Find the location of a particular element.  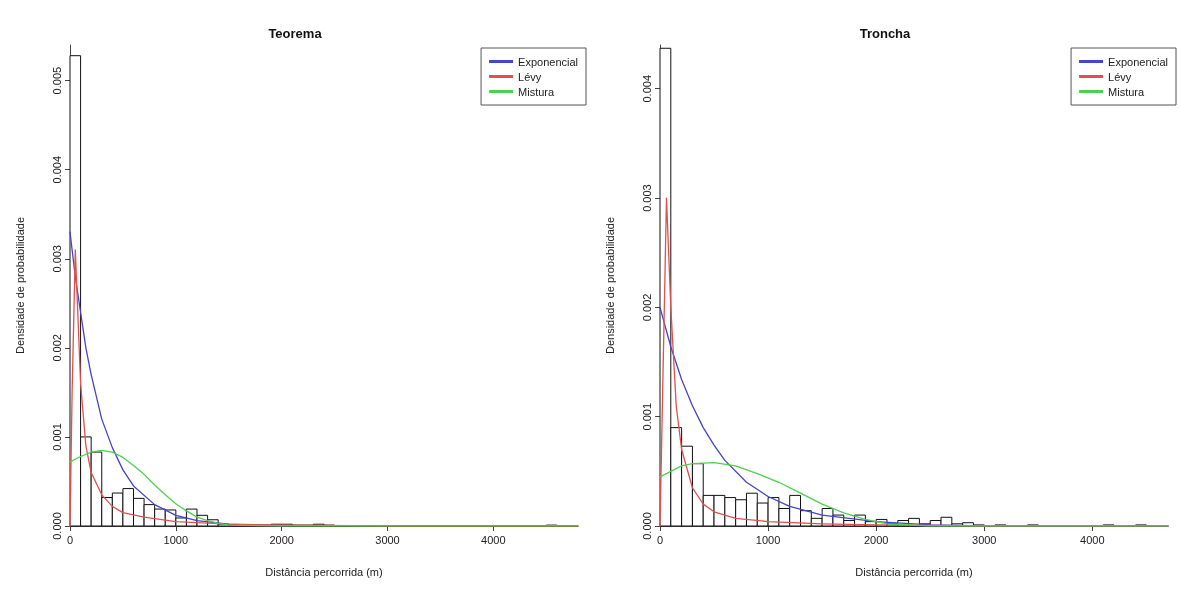

y-tick-label: 0.005 is located at coordinates (56, 80).